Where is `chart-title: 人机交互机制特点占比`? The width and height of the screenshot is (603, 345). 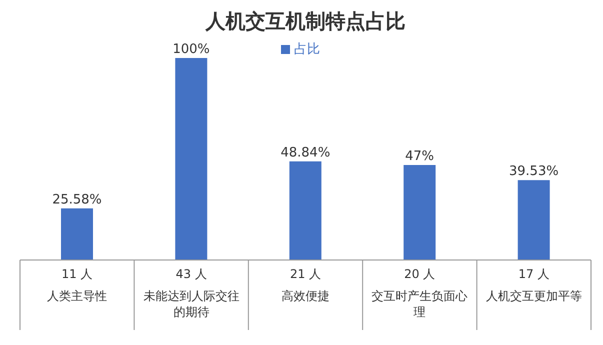 chart-title: 人机交互机制特点占比 is located at coordinates (305, 21).